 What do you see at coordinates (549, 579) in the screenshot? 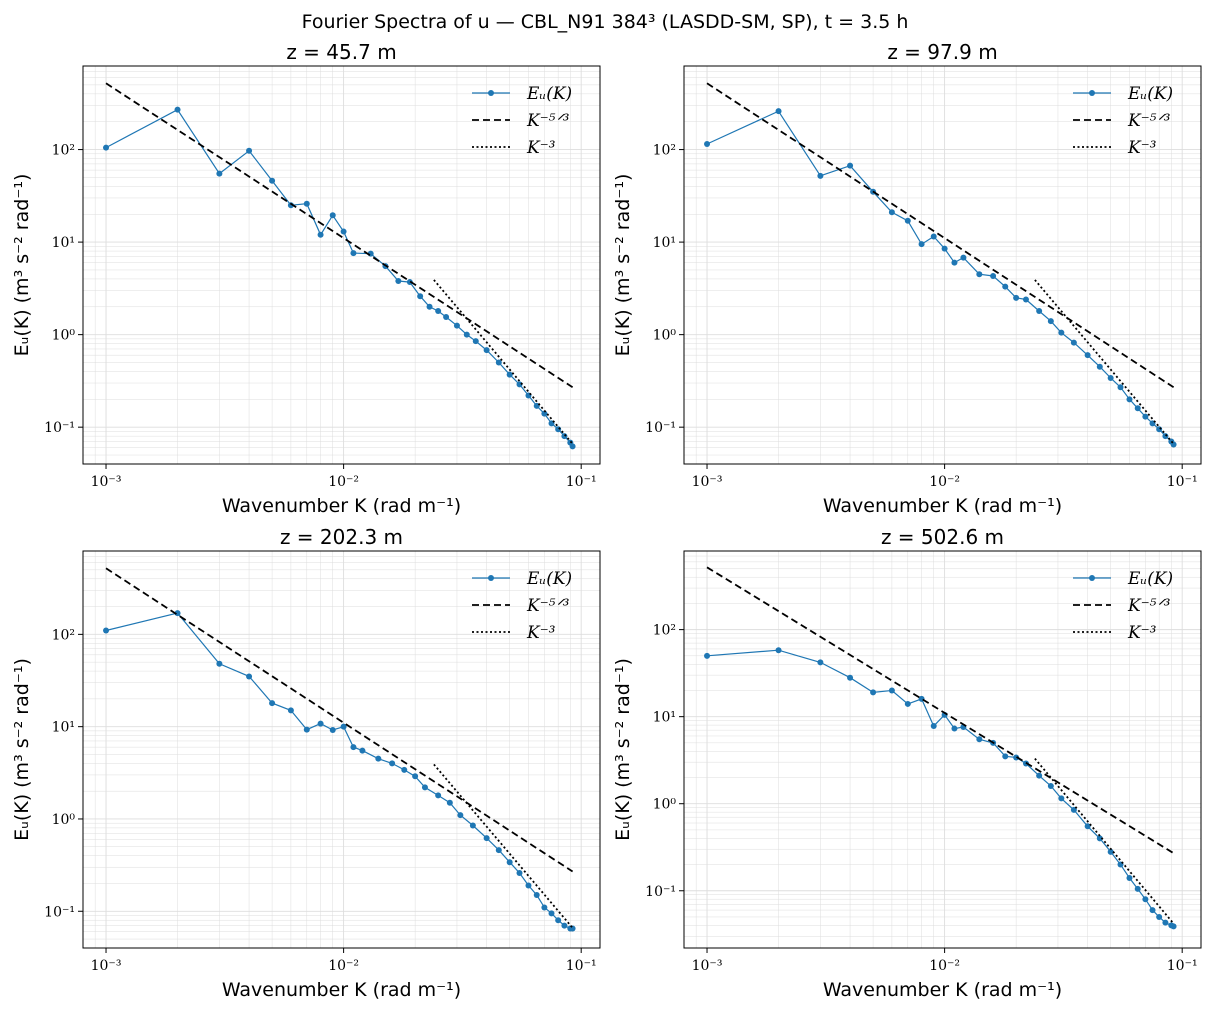
I see `legend-label: Eᵤ(K)` at bounding box center [549, 579].